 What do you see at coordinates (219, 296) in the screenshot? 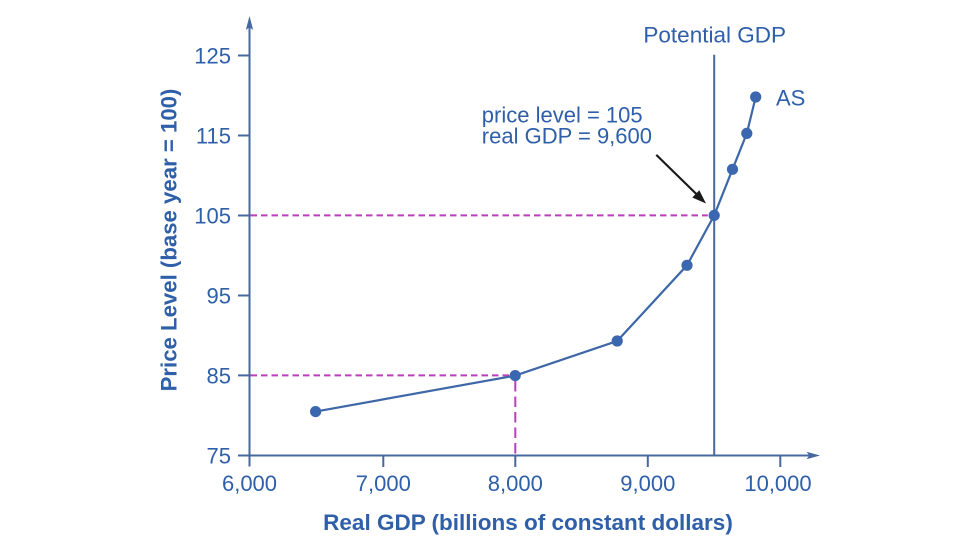
I see `svg-text: 95` at bounding box center [219, 296].